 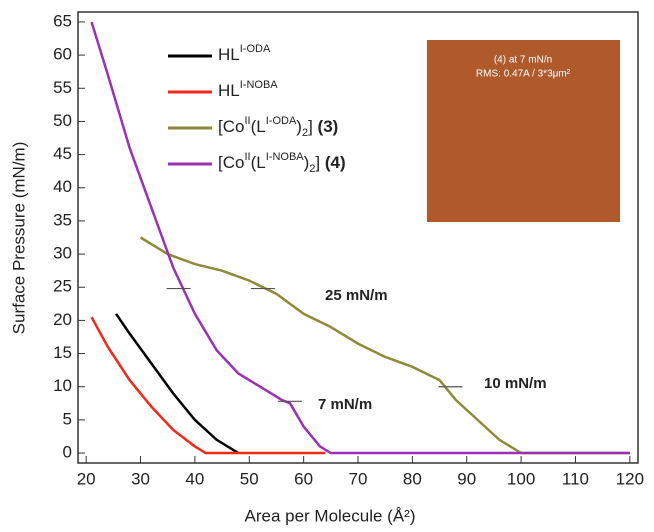 What do you see at coordinates (140, 478) in the screenshot?
I see `x-tick-label: 30` at bounding box center [140, 478].